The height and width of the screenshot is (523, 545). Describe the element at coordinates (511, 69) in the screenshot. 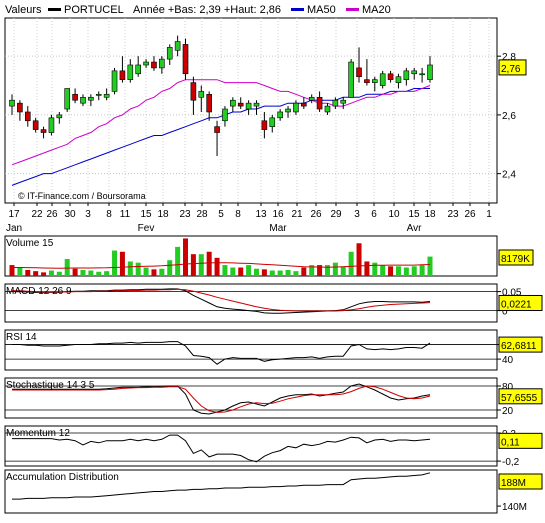

I see `last-price-label: 2,76` at that location.